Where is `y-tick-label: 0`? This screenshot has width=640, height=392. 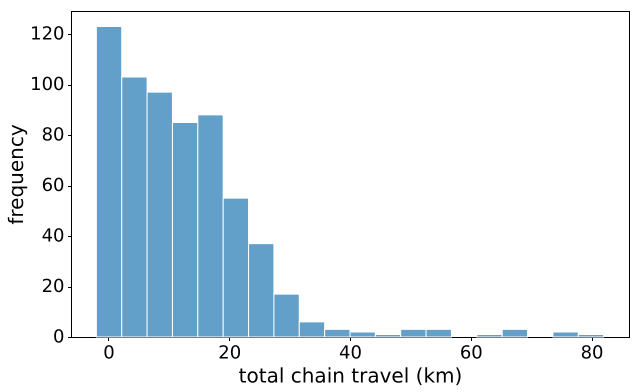 y-tick-label: 0 is located at coordinates (58, 337).